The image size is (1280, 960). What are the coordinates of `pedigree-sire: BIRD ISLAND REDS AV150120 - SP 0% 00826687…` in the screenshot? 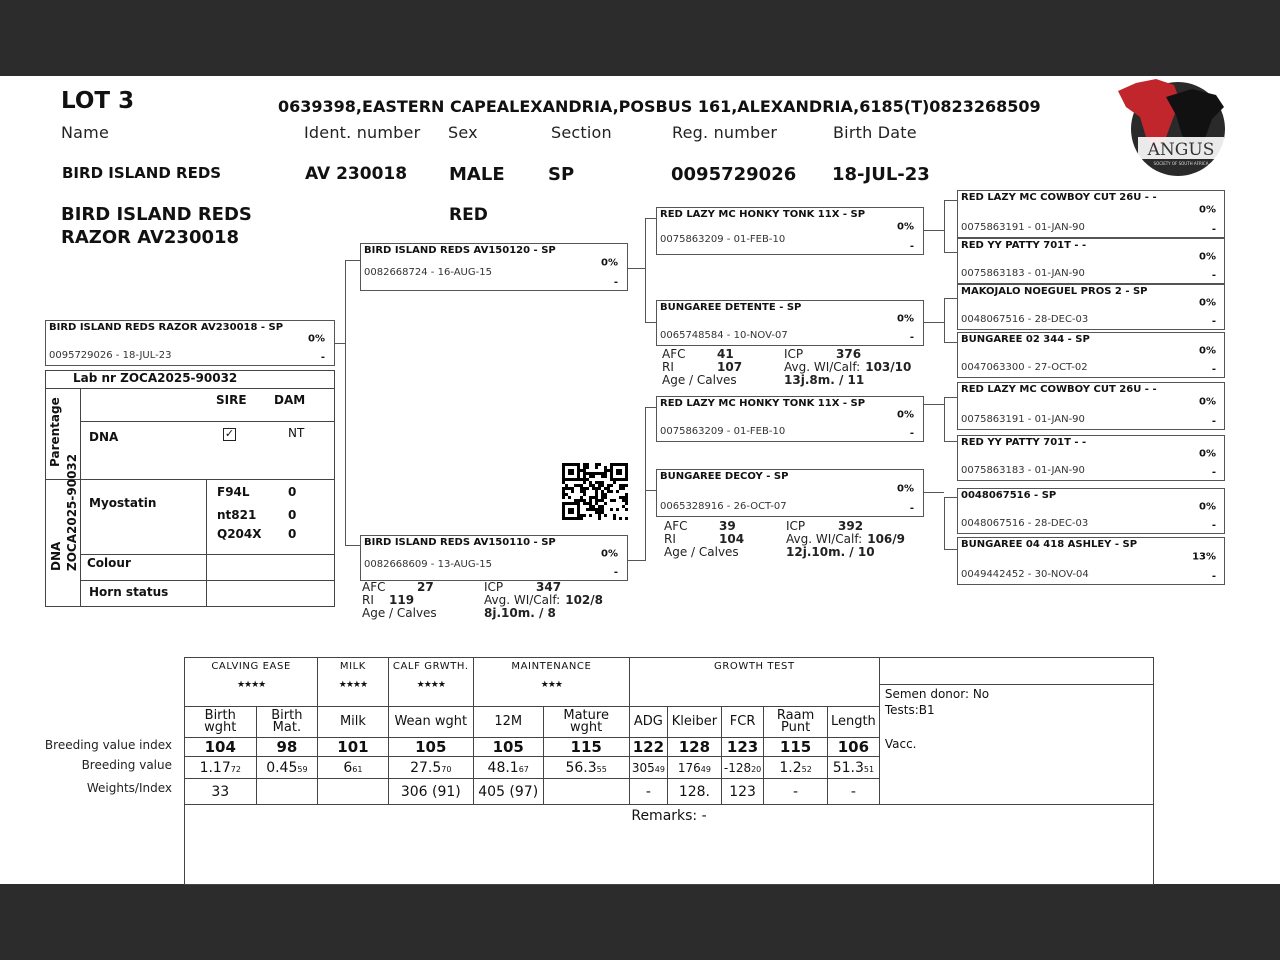 It's located at (494, 267).